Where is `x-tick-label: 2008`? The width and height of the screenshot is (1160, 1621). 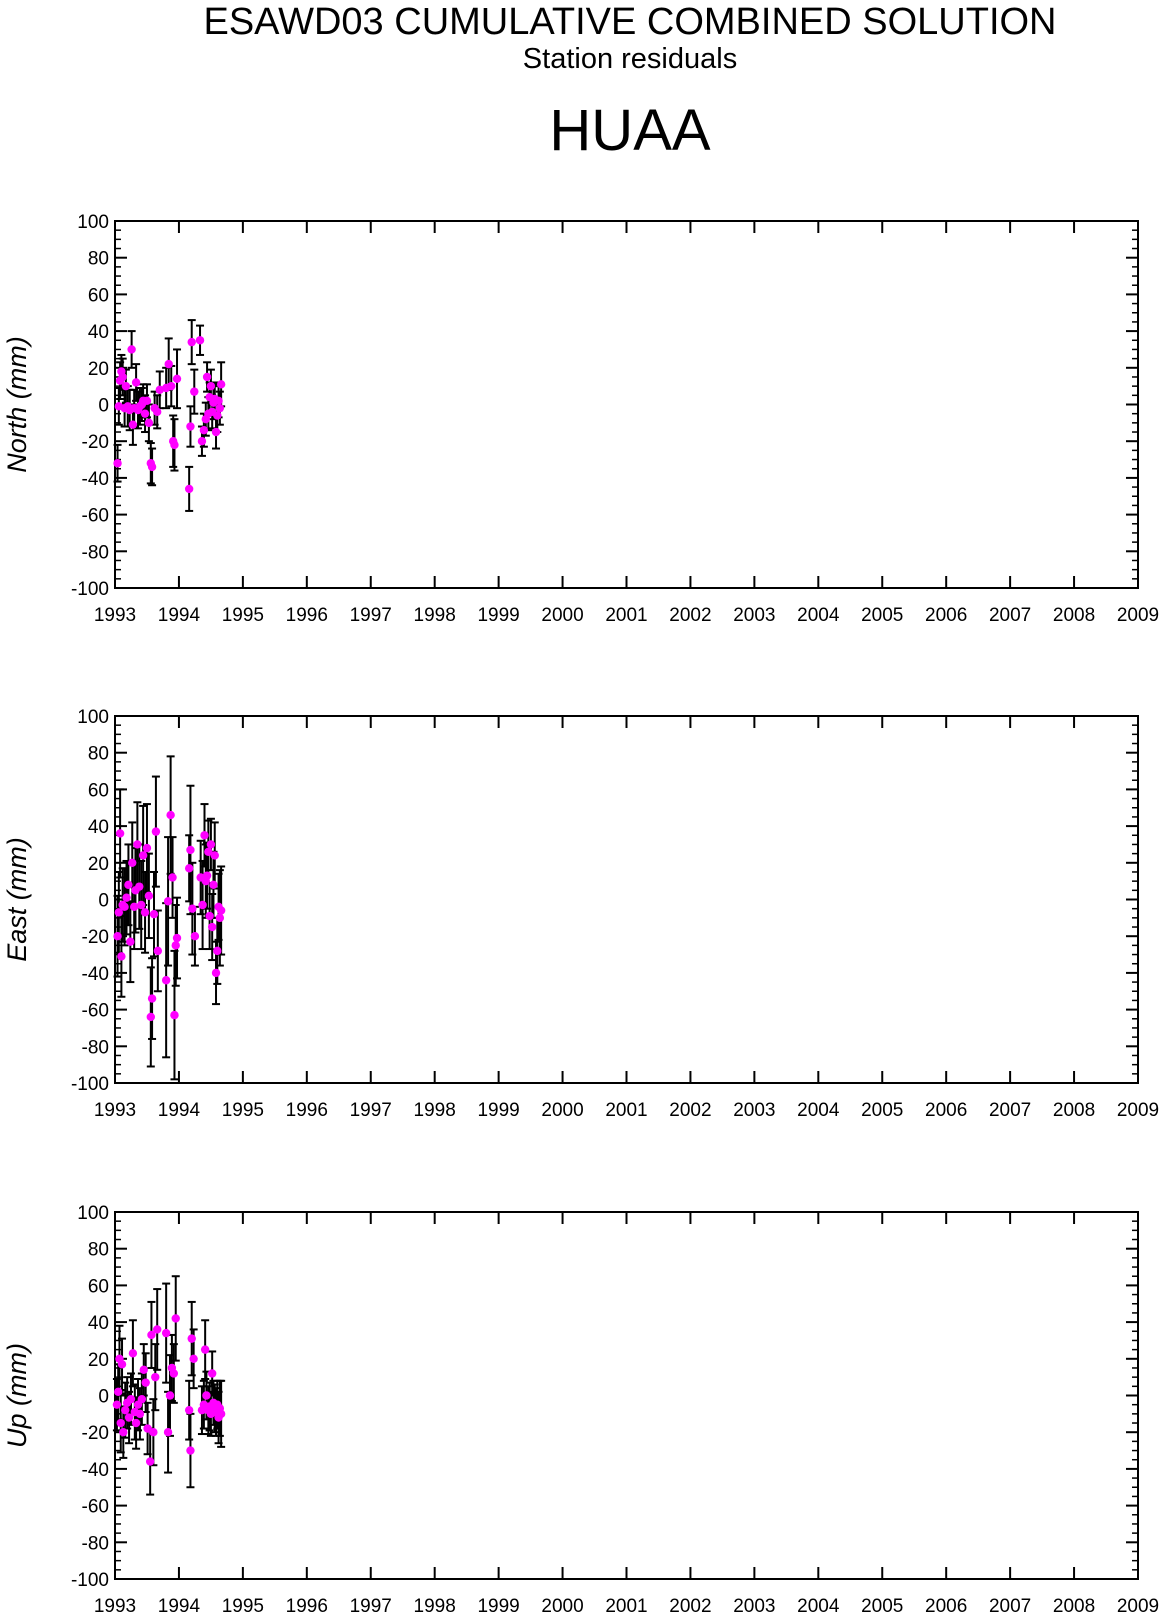
x-tick-label: 2008 is located at coordinates (1074, 1606).